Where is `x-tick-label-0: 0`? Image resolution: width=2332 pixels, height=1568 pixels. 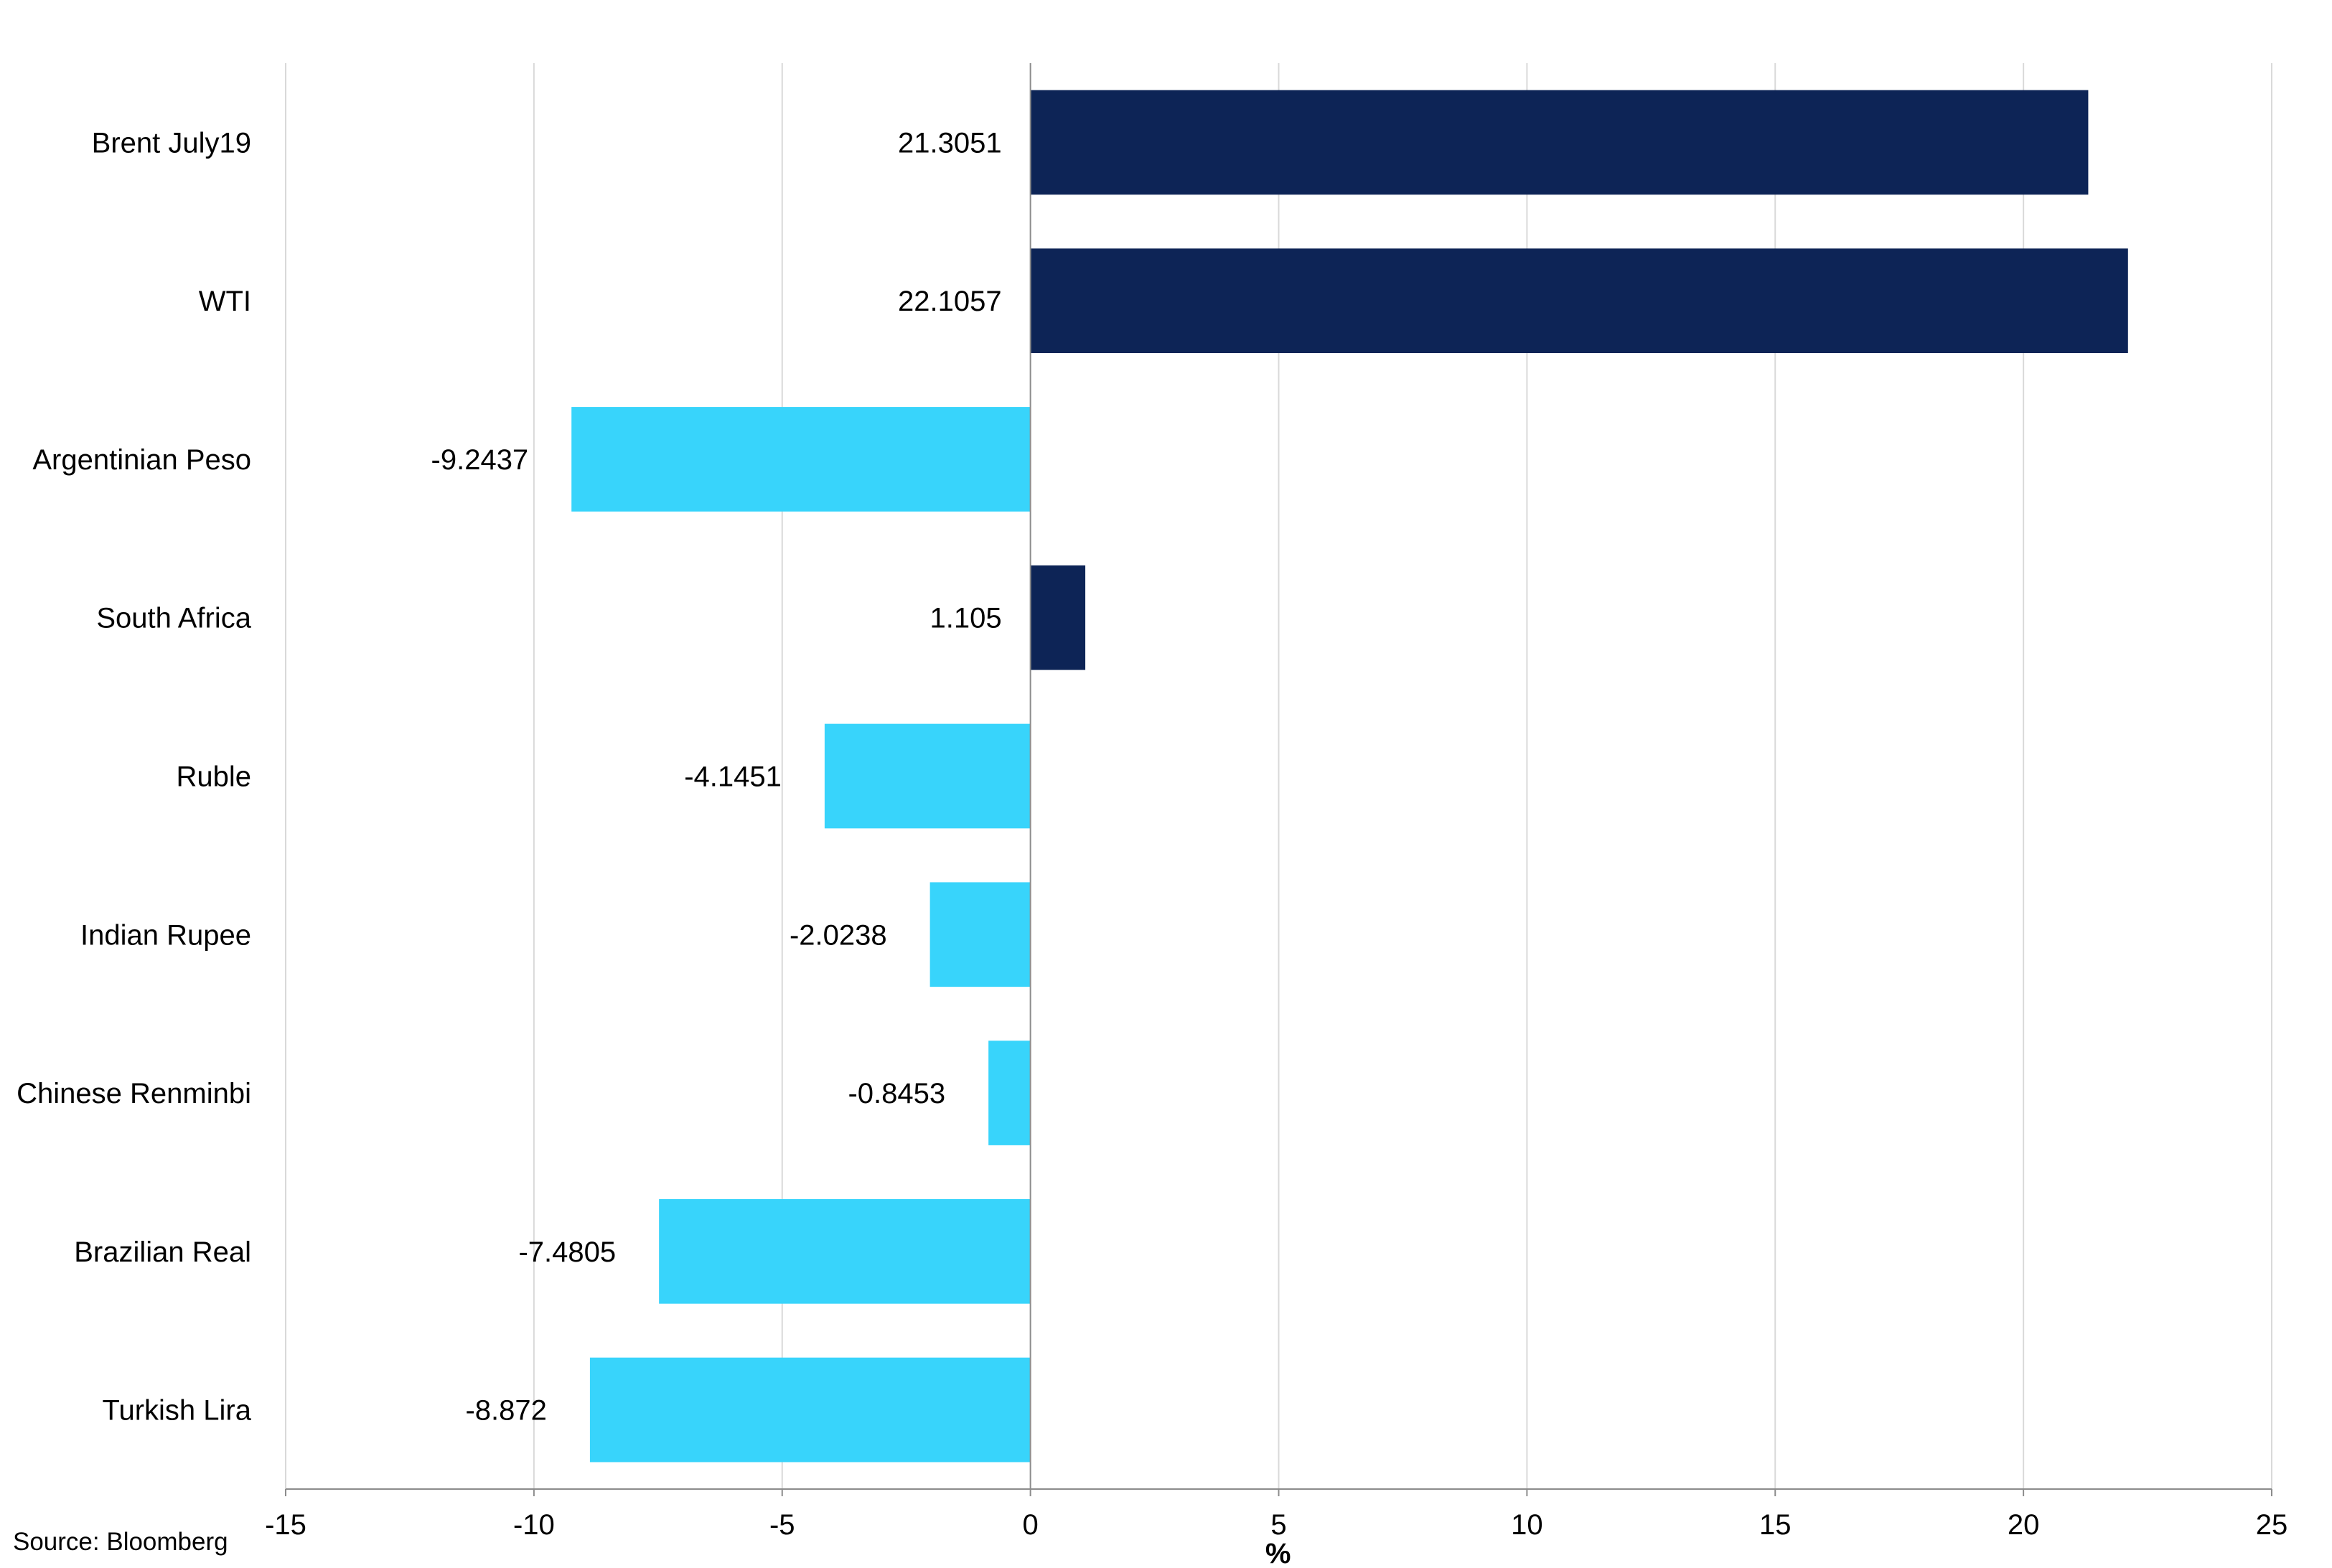
x-tick-label-0: 0 is located at coordinates (1031, 1525).